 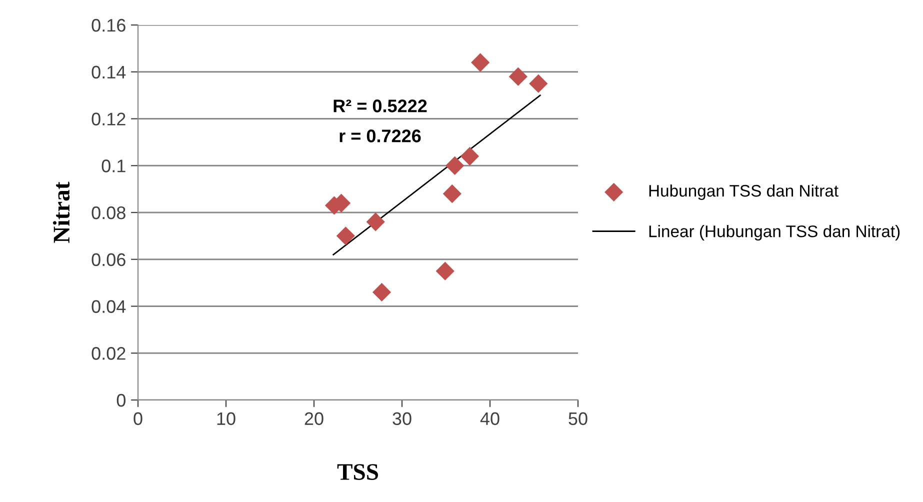 What do you see at coordinates (109, 72) in the screenshot?
I see `y-tick-label: 0.14` at bounding box center [109, 72].